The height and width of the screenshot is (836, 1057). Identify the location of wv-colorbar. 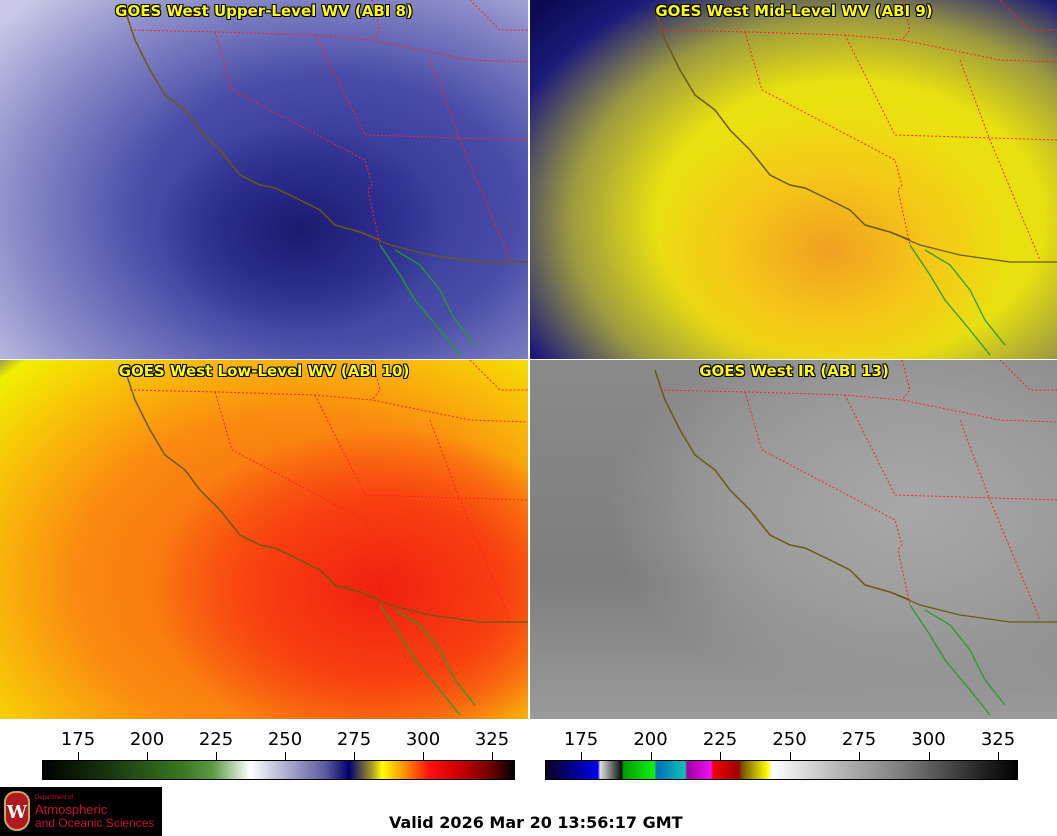
(278, 770).